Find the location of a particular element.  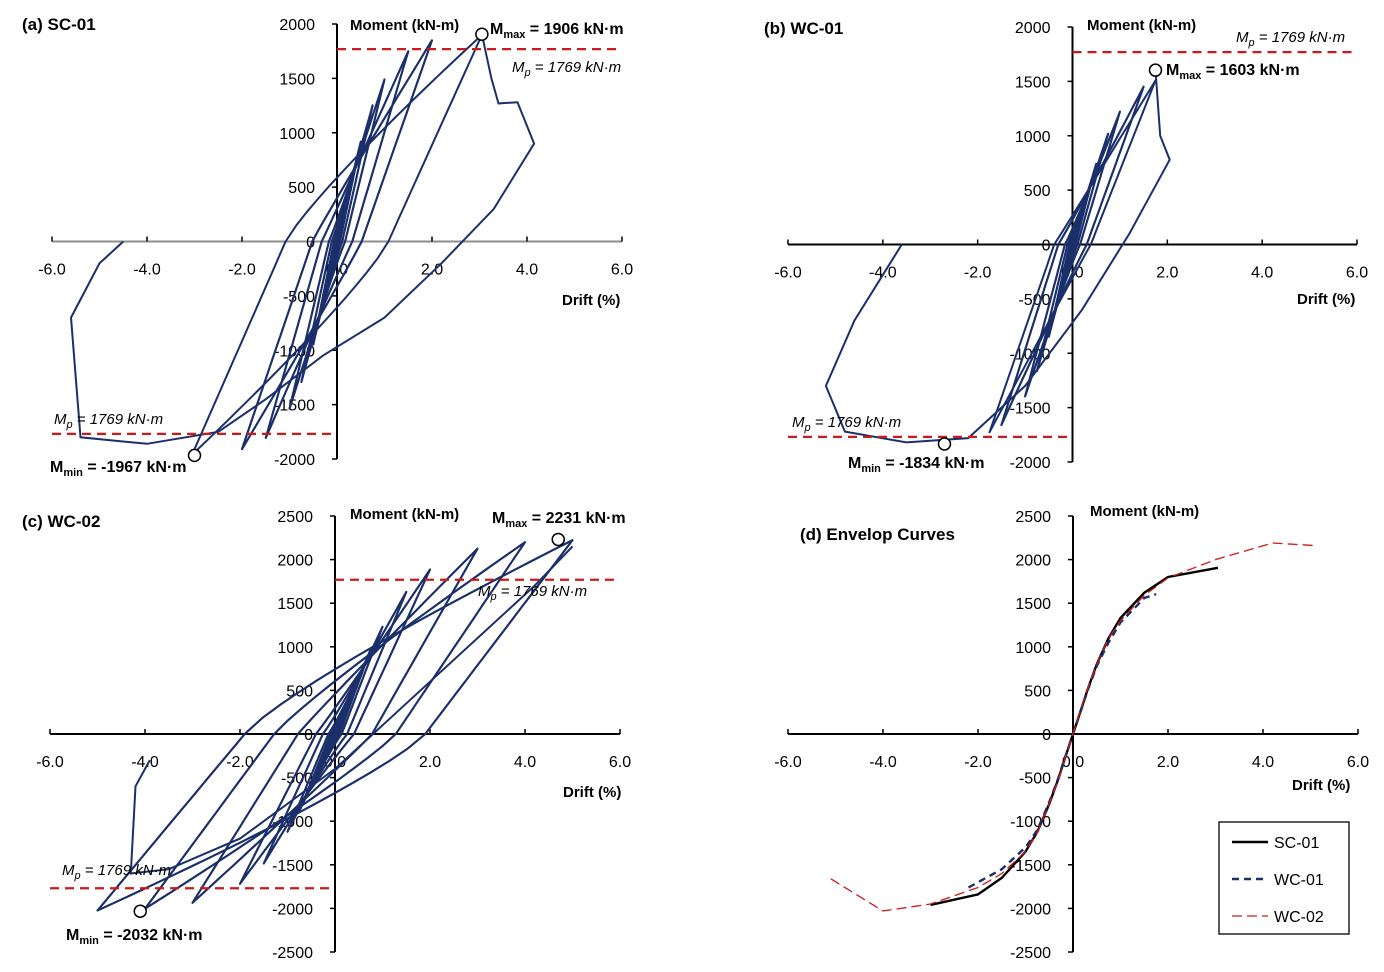

legend-box is located at coordinates (1284, 878).